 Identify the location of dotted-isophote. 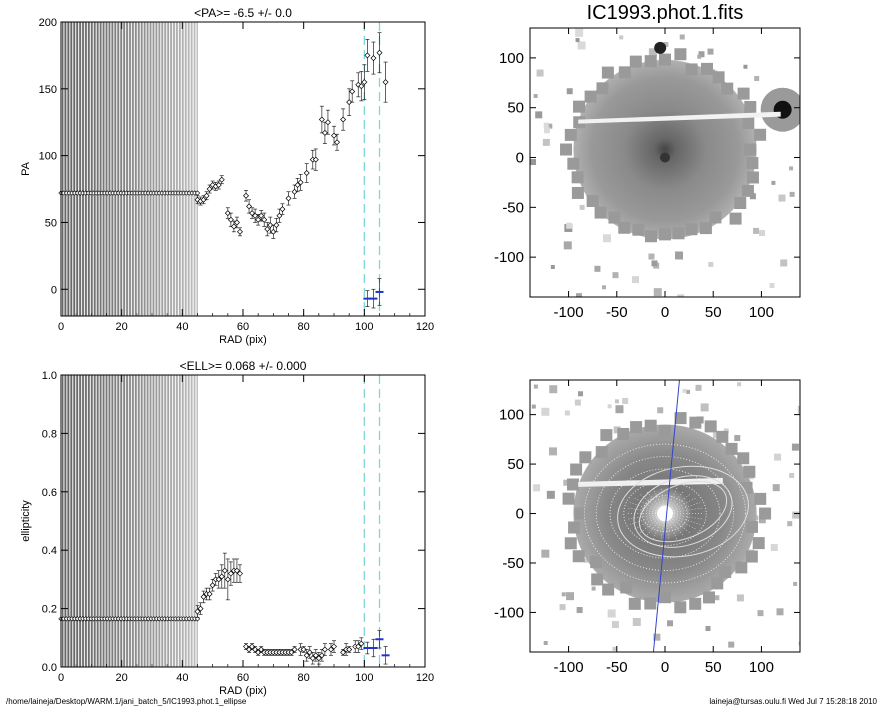
(665, 513).